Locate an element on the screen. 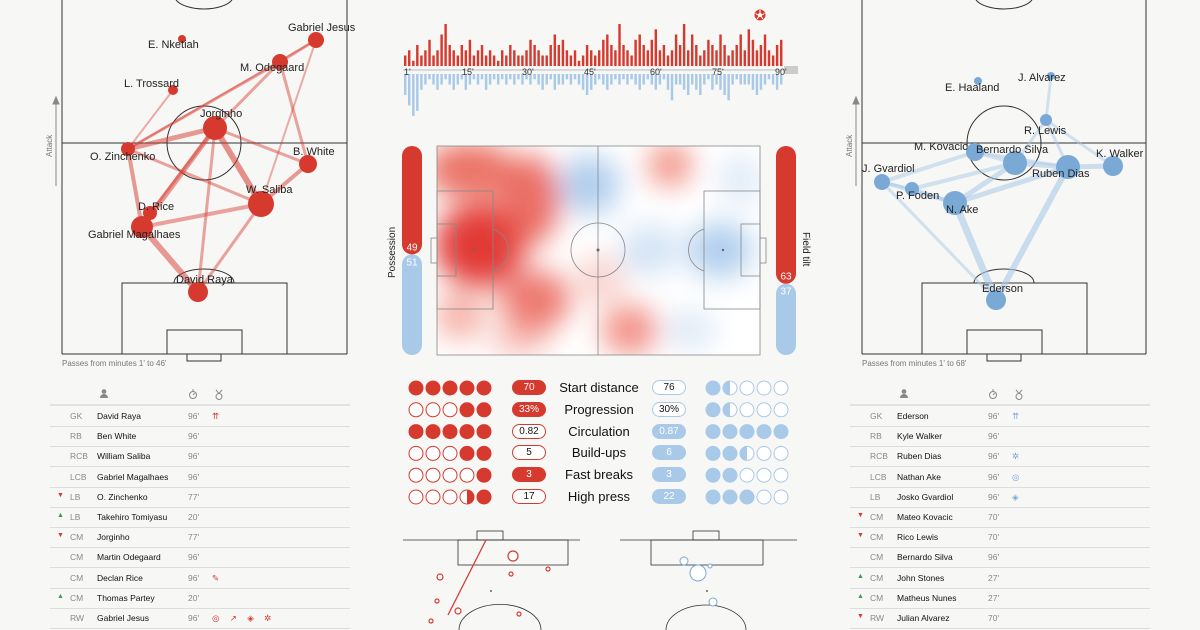  roster-row: ▼ LB O. Zinchenko 77' is located at coordinates (200, 497).